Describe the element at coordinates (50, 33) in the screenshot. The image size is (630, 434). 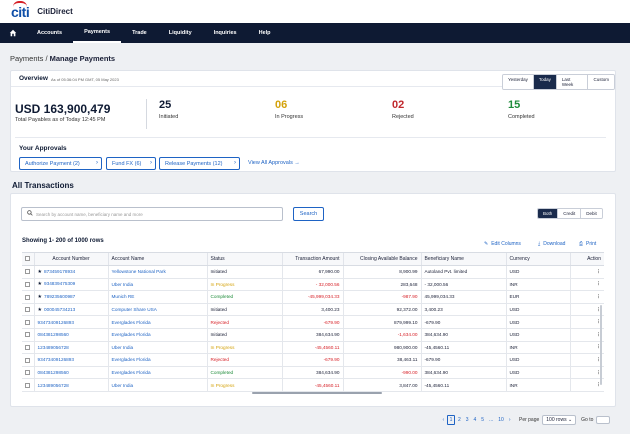
I see `nav-accounts: Accounts` at that location.